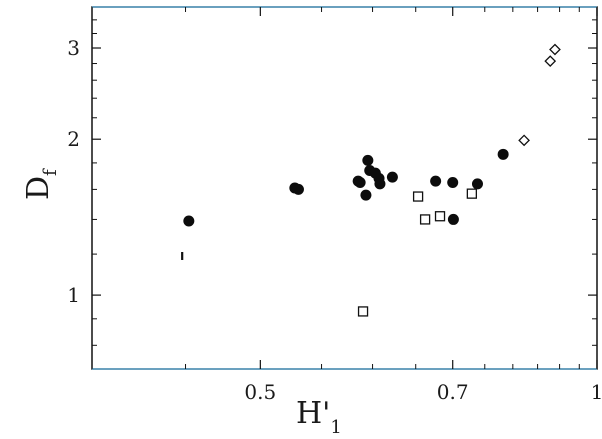  Describe the element at coordinates (41, 184) in the screenshot. I see `y-axis-label: Df` at that location.